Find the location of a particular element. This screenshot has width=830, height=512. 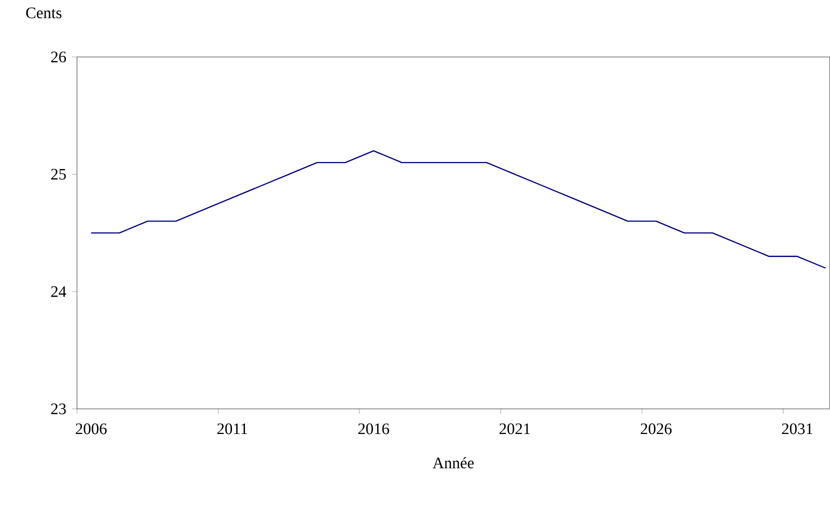

y-axis-title: Cents is located at coordinates (44, 13).